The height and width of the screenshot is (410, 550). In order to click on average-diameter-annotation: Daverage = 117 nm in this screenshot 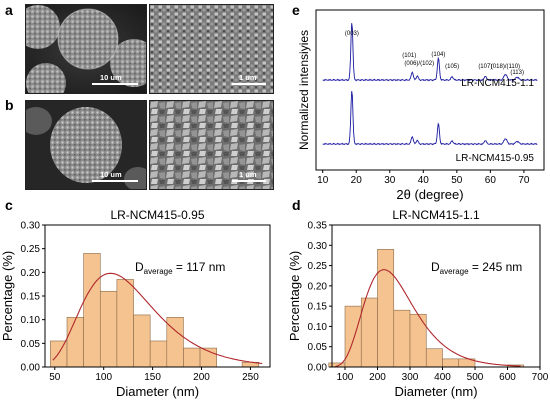, I will do `click(180, 268)`.